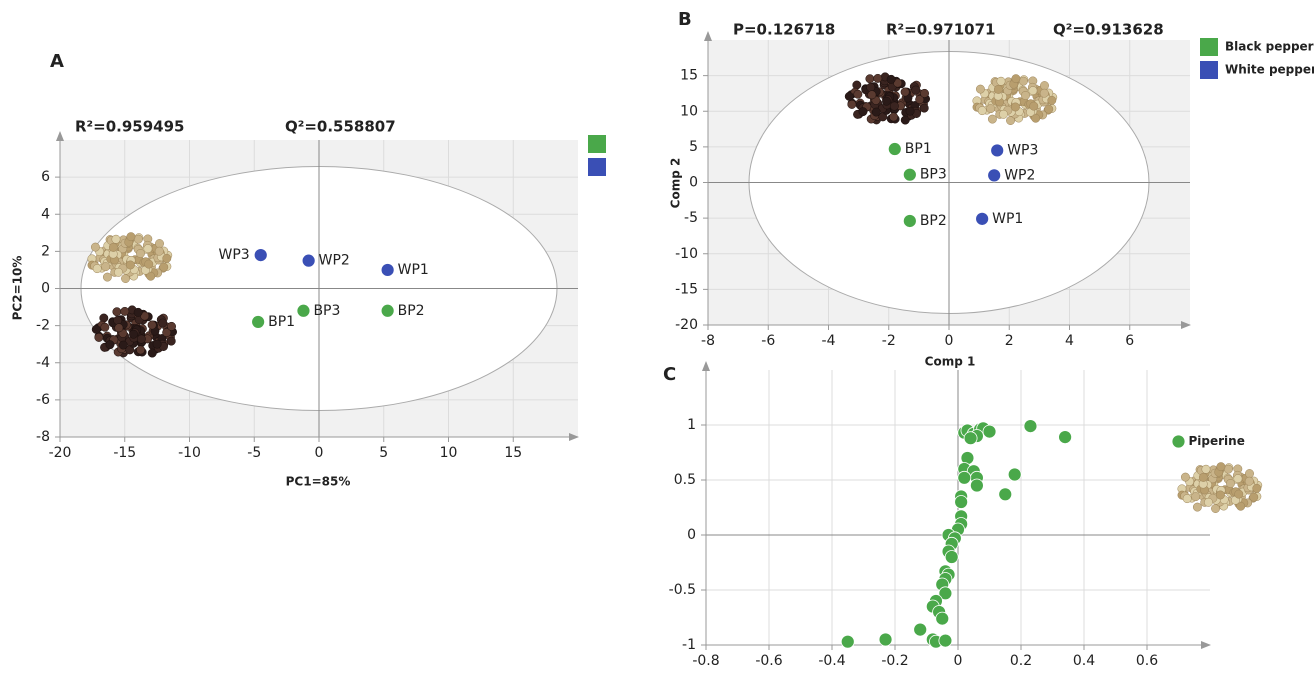 The width and height of the screenshot is (1314, 674). What do you see at coordinates (708, 341) in the screenshot?
I see `x-tick-label: -8` at bounding box center [708, 341].